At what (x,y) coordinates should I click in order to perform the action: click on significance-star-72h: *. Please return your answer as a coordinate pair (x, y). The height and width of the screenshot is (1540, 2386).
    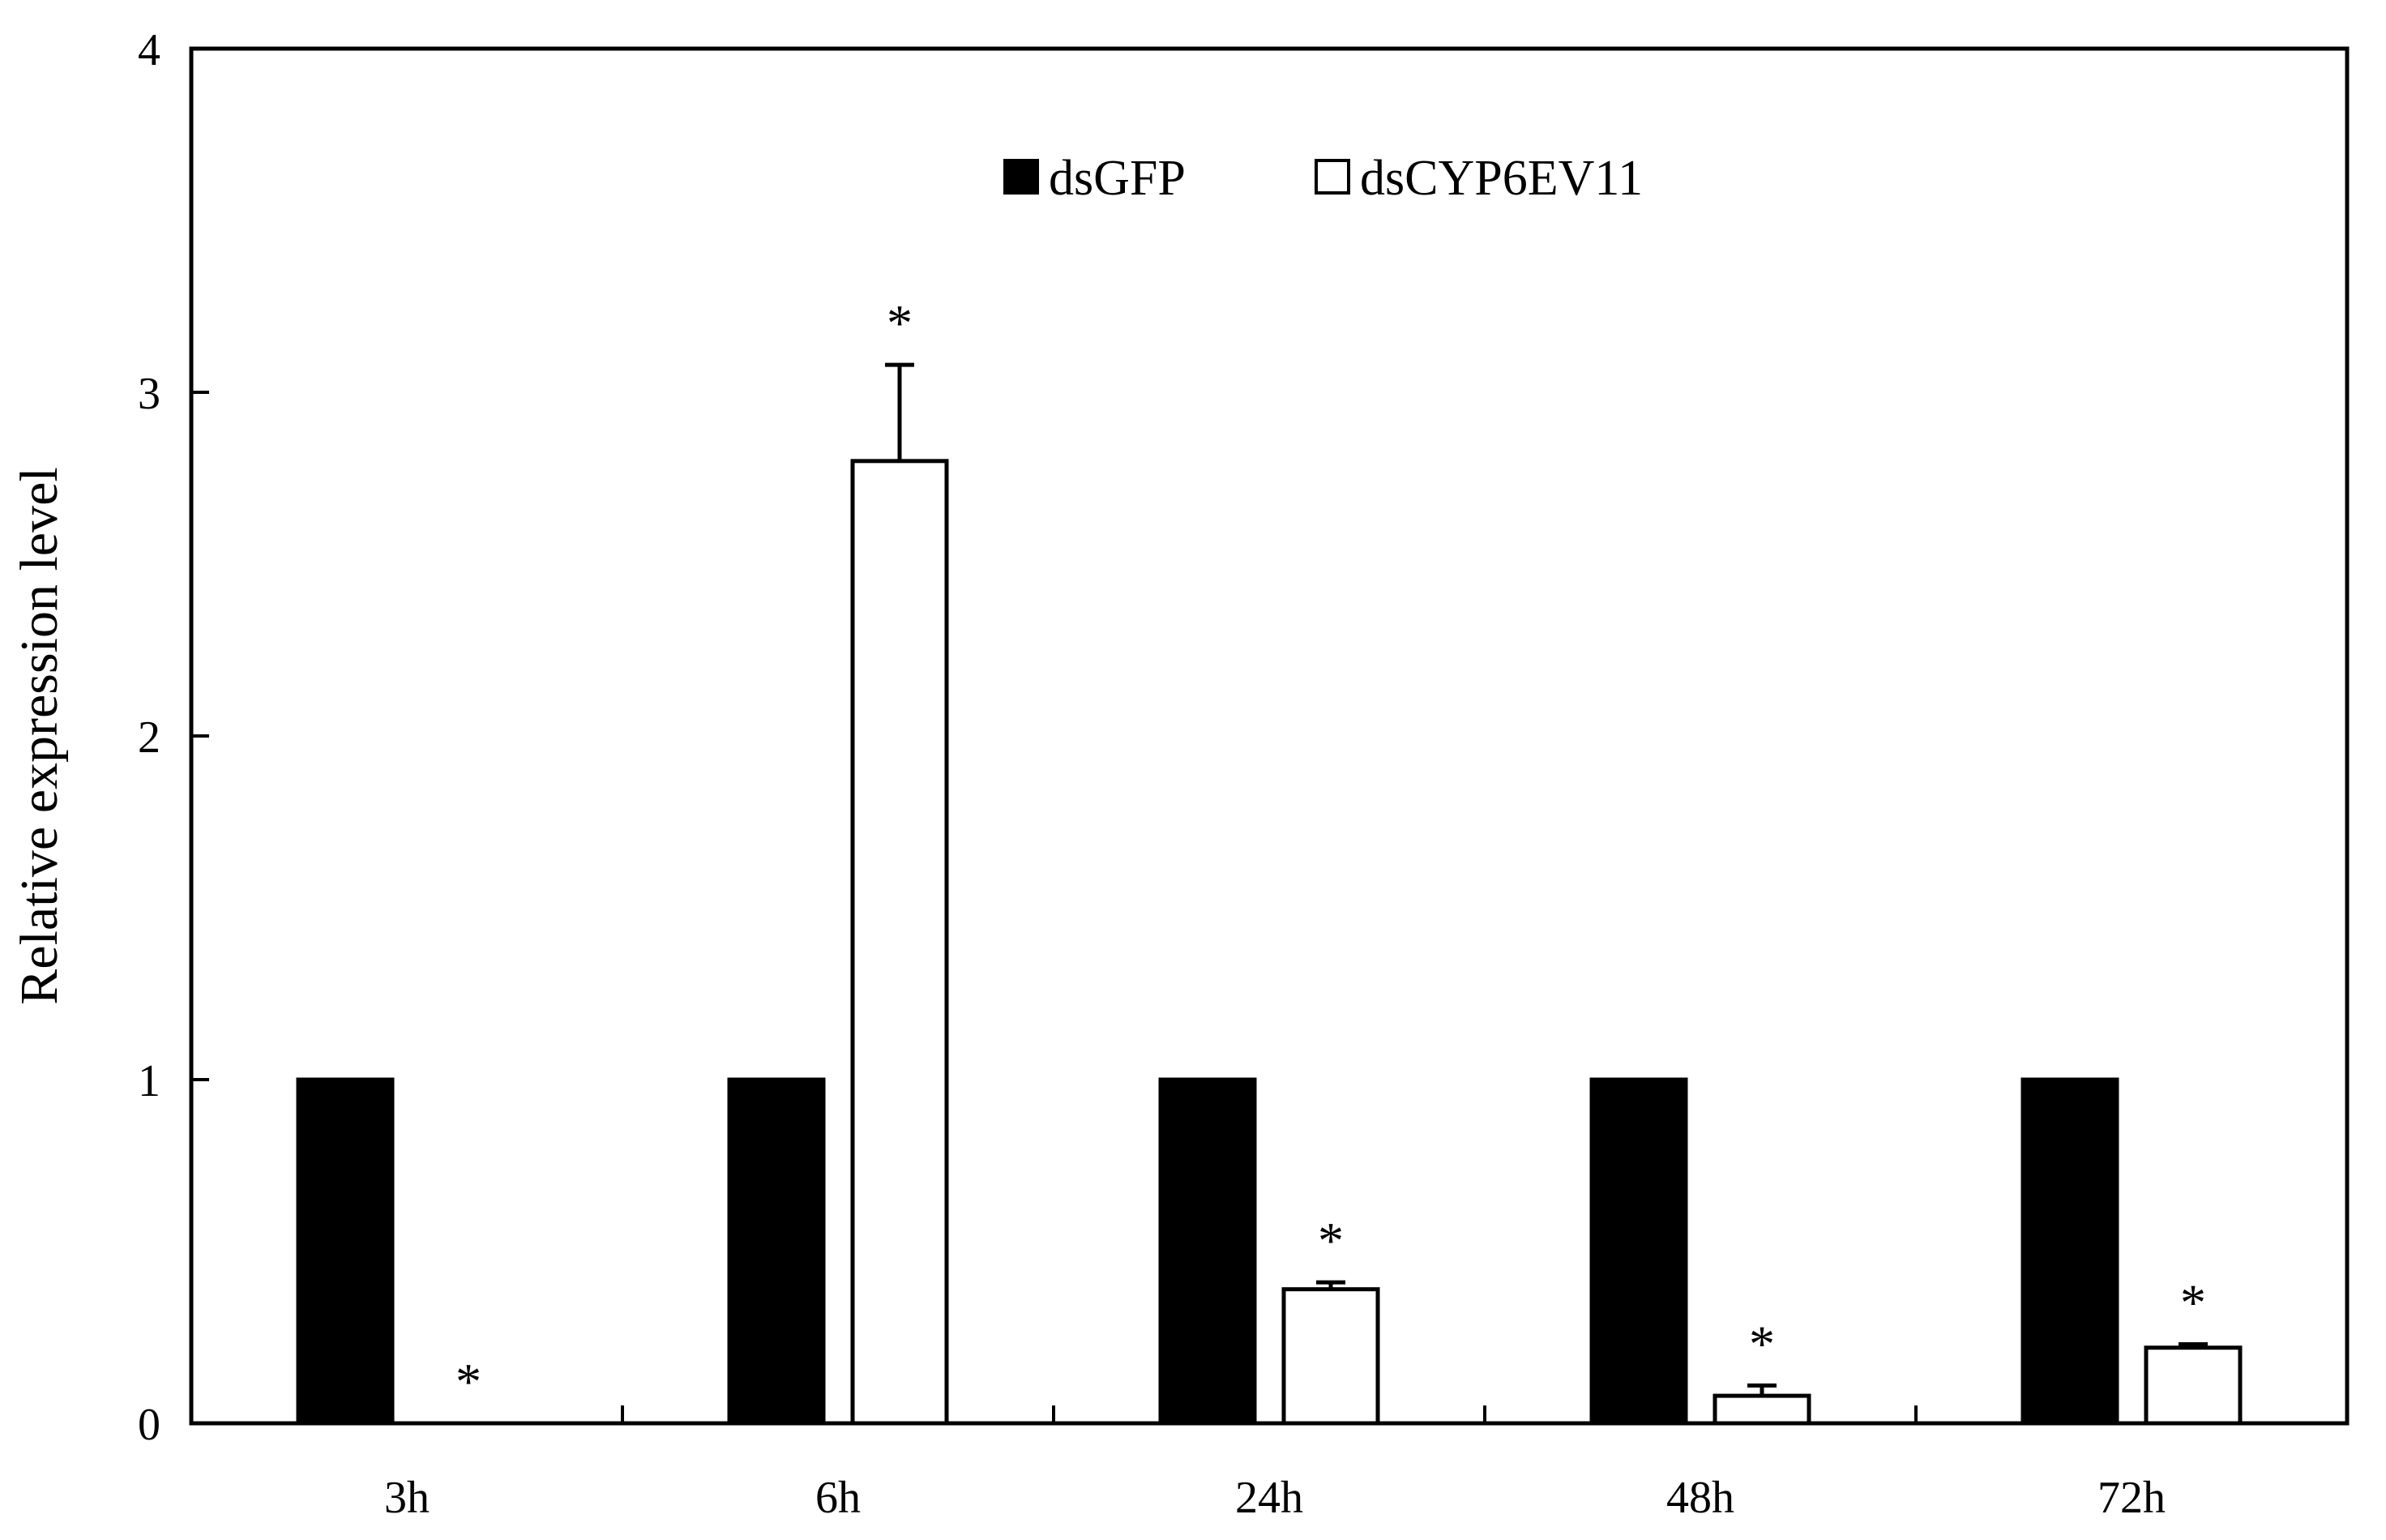
    Looking at the image, I should click on (2193, 1302).